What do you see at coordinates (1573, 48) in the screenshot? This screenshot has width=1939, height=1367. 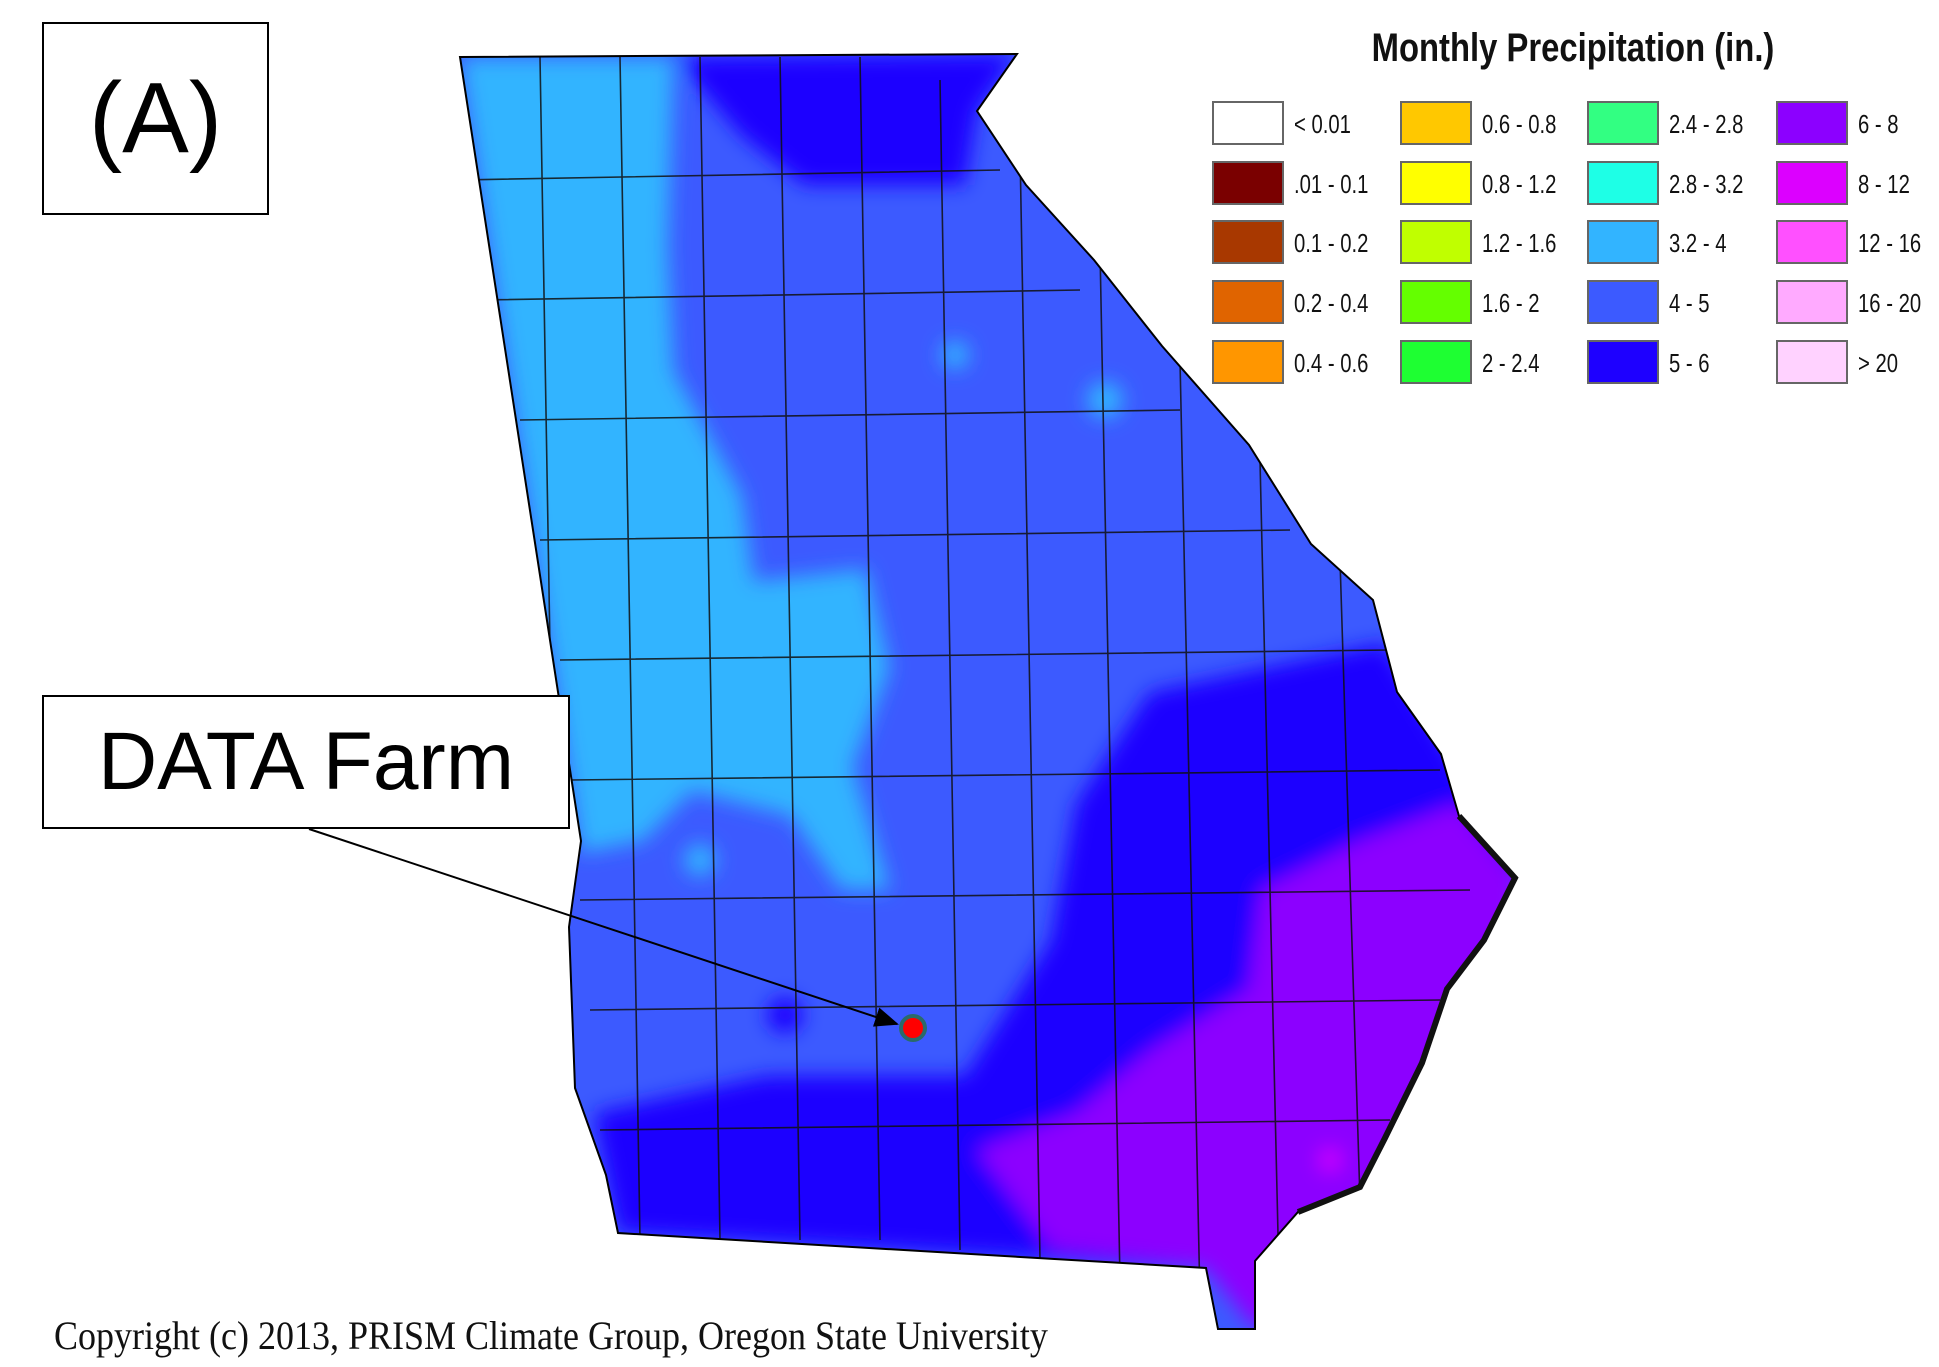 I see `legend-title: Monthly Precipitation (in.)` at bounding box center [1573, 48].